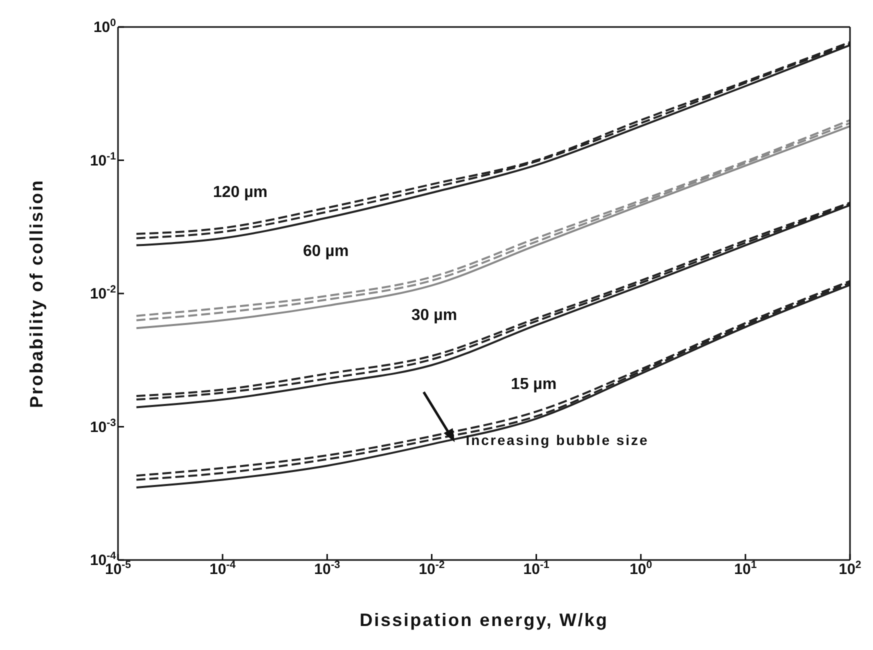 The width and height of the screenshot is (873, 650). What do you see at coordinates (326, 251) in the screenshot?
I see `annotation: 60 µm` at bounding box center [326, 251].